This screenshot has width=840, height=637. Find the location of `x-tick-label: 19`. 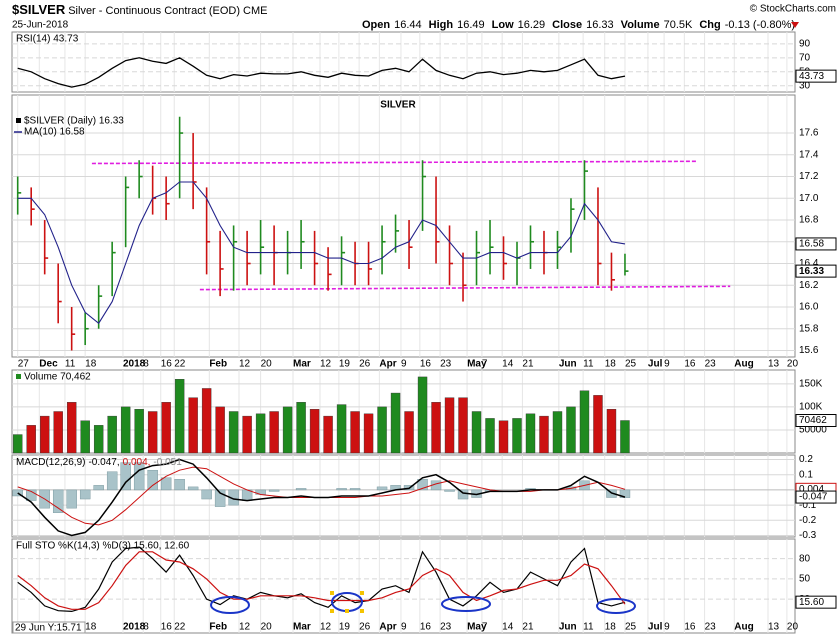

x-tick-label: 19 is located at coordinates (345, 627).